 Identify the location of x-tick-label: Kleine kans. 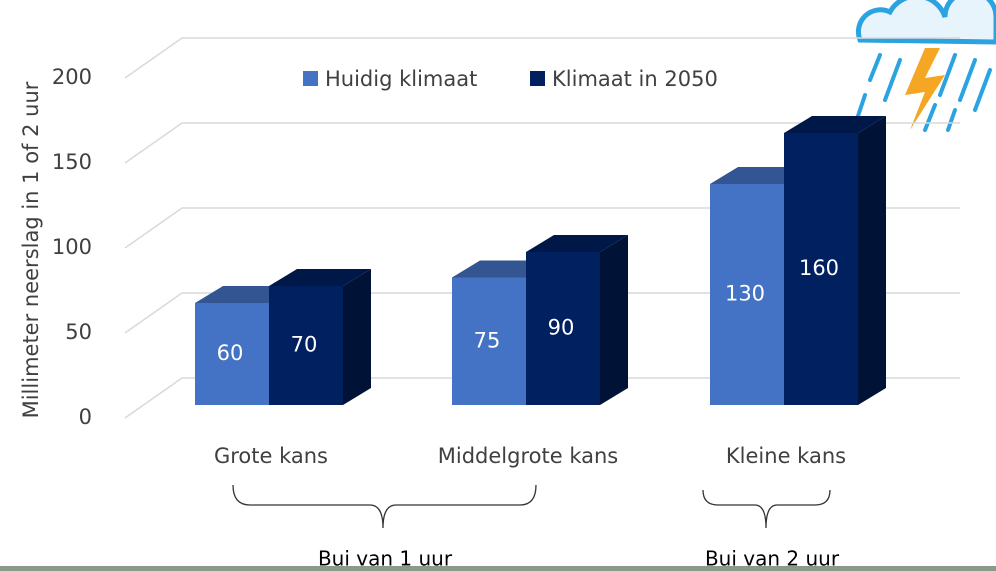
(786, 456).